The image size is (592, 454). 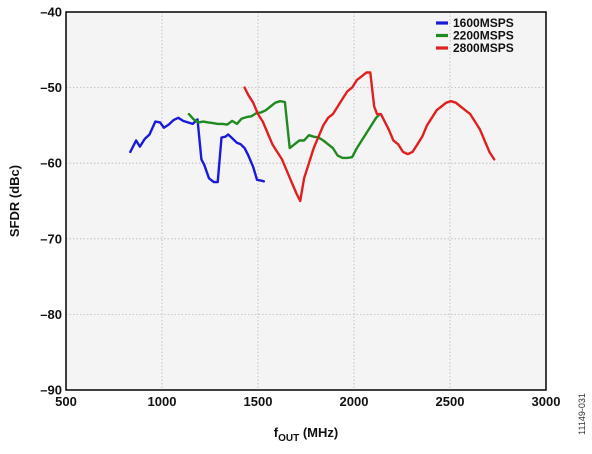 I want to click on legend-label-2200MSPS: 2200MSPS, so click(x=483, y=36).